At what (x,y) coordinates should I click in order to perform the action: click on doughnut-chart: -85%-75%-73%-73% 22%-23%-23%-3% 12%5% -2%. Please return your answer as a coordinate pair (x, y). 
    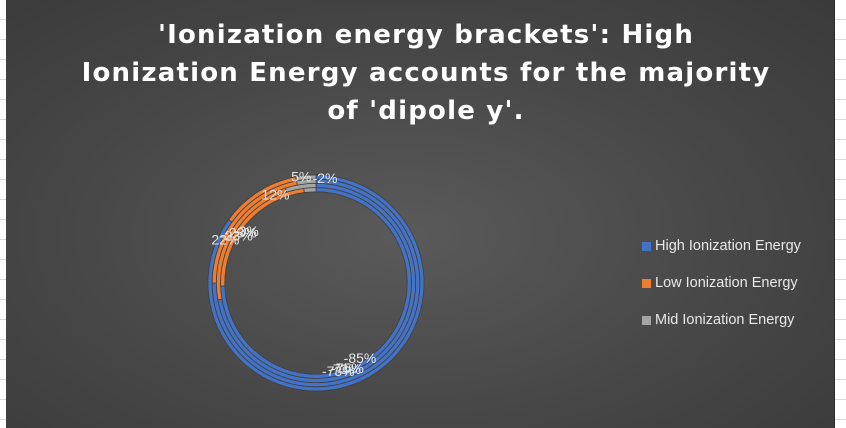
    Looking at the image, I should click on (316, 280).